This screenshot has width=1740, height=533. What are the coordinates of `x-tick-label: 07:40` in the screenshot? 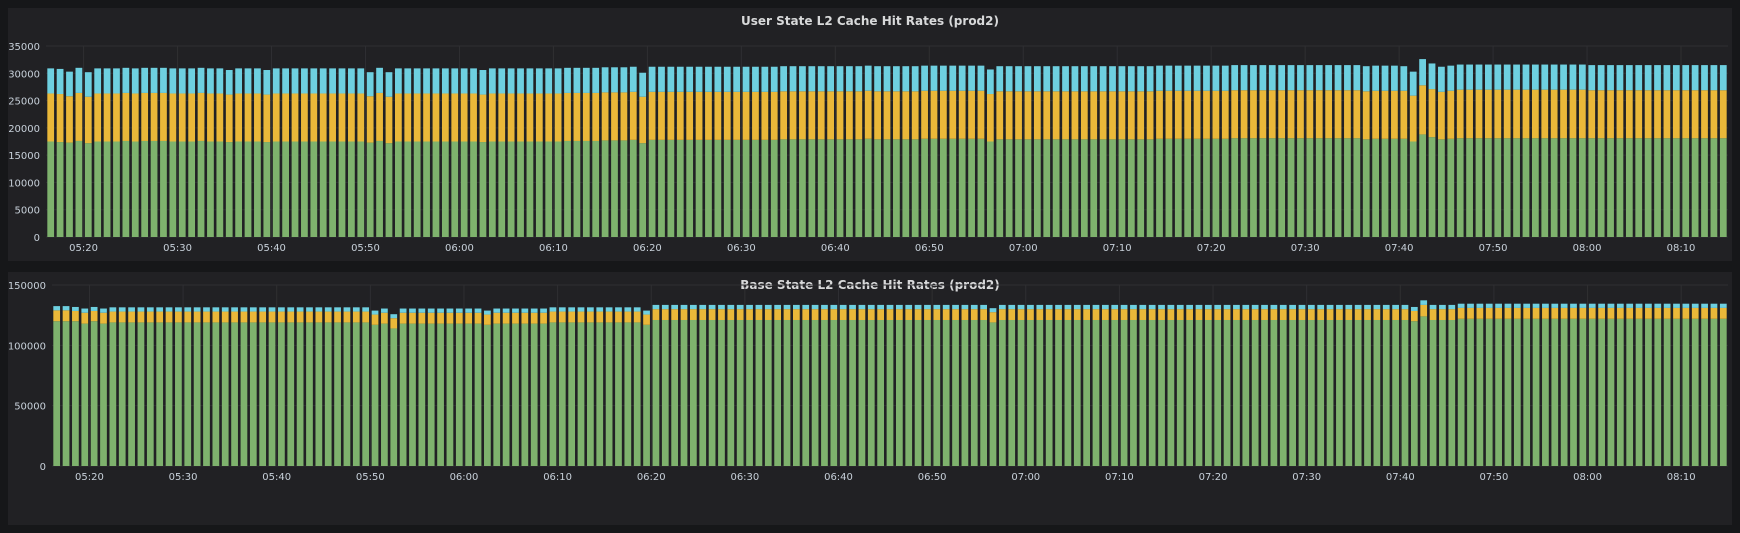 It's located at (1399, 248).